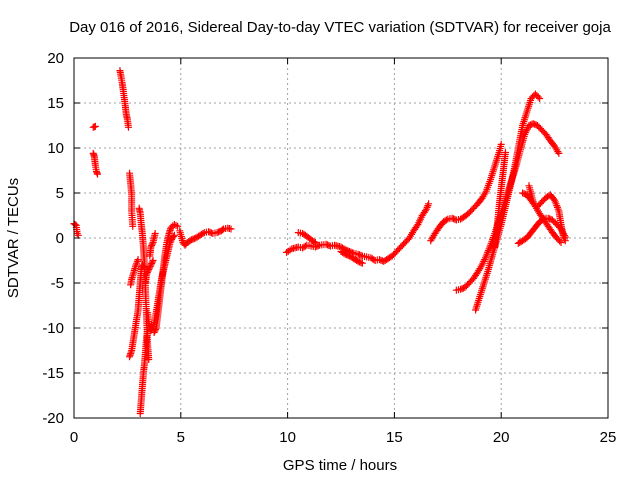  Describe the element at coordinates (608, 437) in the screenshot. I see `x-tick-label: 25` at that location.